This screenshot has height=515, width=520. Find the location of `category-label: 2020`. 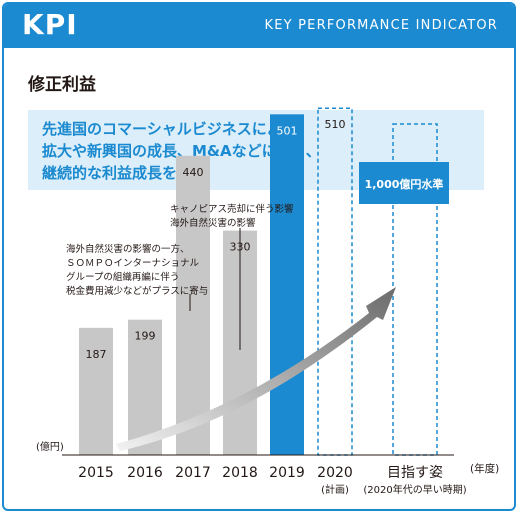

category-label: 2020 is located at coordinates (335, 473).